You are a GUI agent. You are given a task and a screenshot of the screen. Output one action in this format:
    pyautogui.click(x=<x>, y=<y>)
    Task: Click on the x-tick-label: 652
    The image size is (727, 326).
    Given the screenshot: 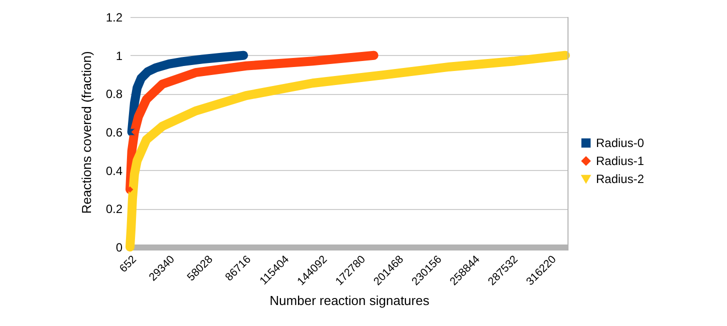 What is the action you would take?
    pyautogui.click(x=128, y=264)
    